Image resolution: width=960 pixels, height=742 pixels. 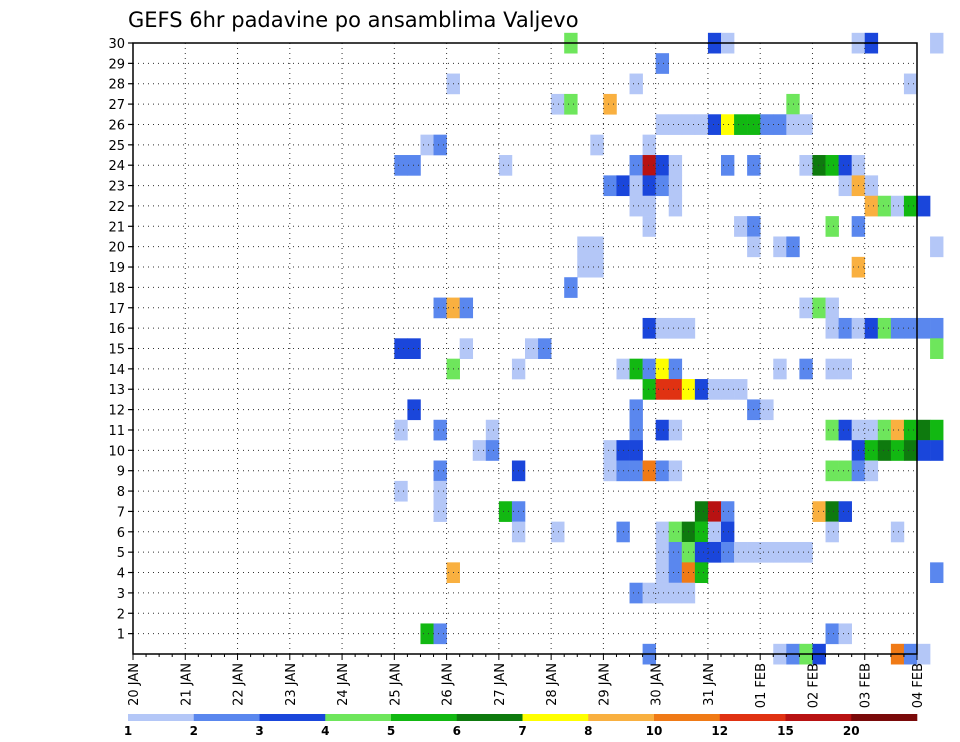 I want to click on x-tick-label: 21 JAN, so click(x=186, y=684).